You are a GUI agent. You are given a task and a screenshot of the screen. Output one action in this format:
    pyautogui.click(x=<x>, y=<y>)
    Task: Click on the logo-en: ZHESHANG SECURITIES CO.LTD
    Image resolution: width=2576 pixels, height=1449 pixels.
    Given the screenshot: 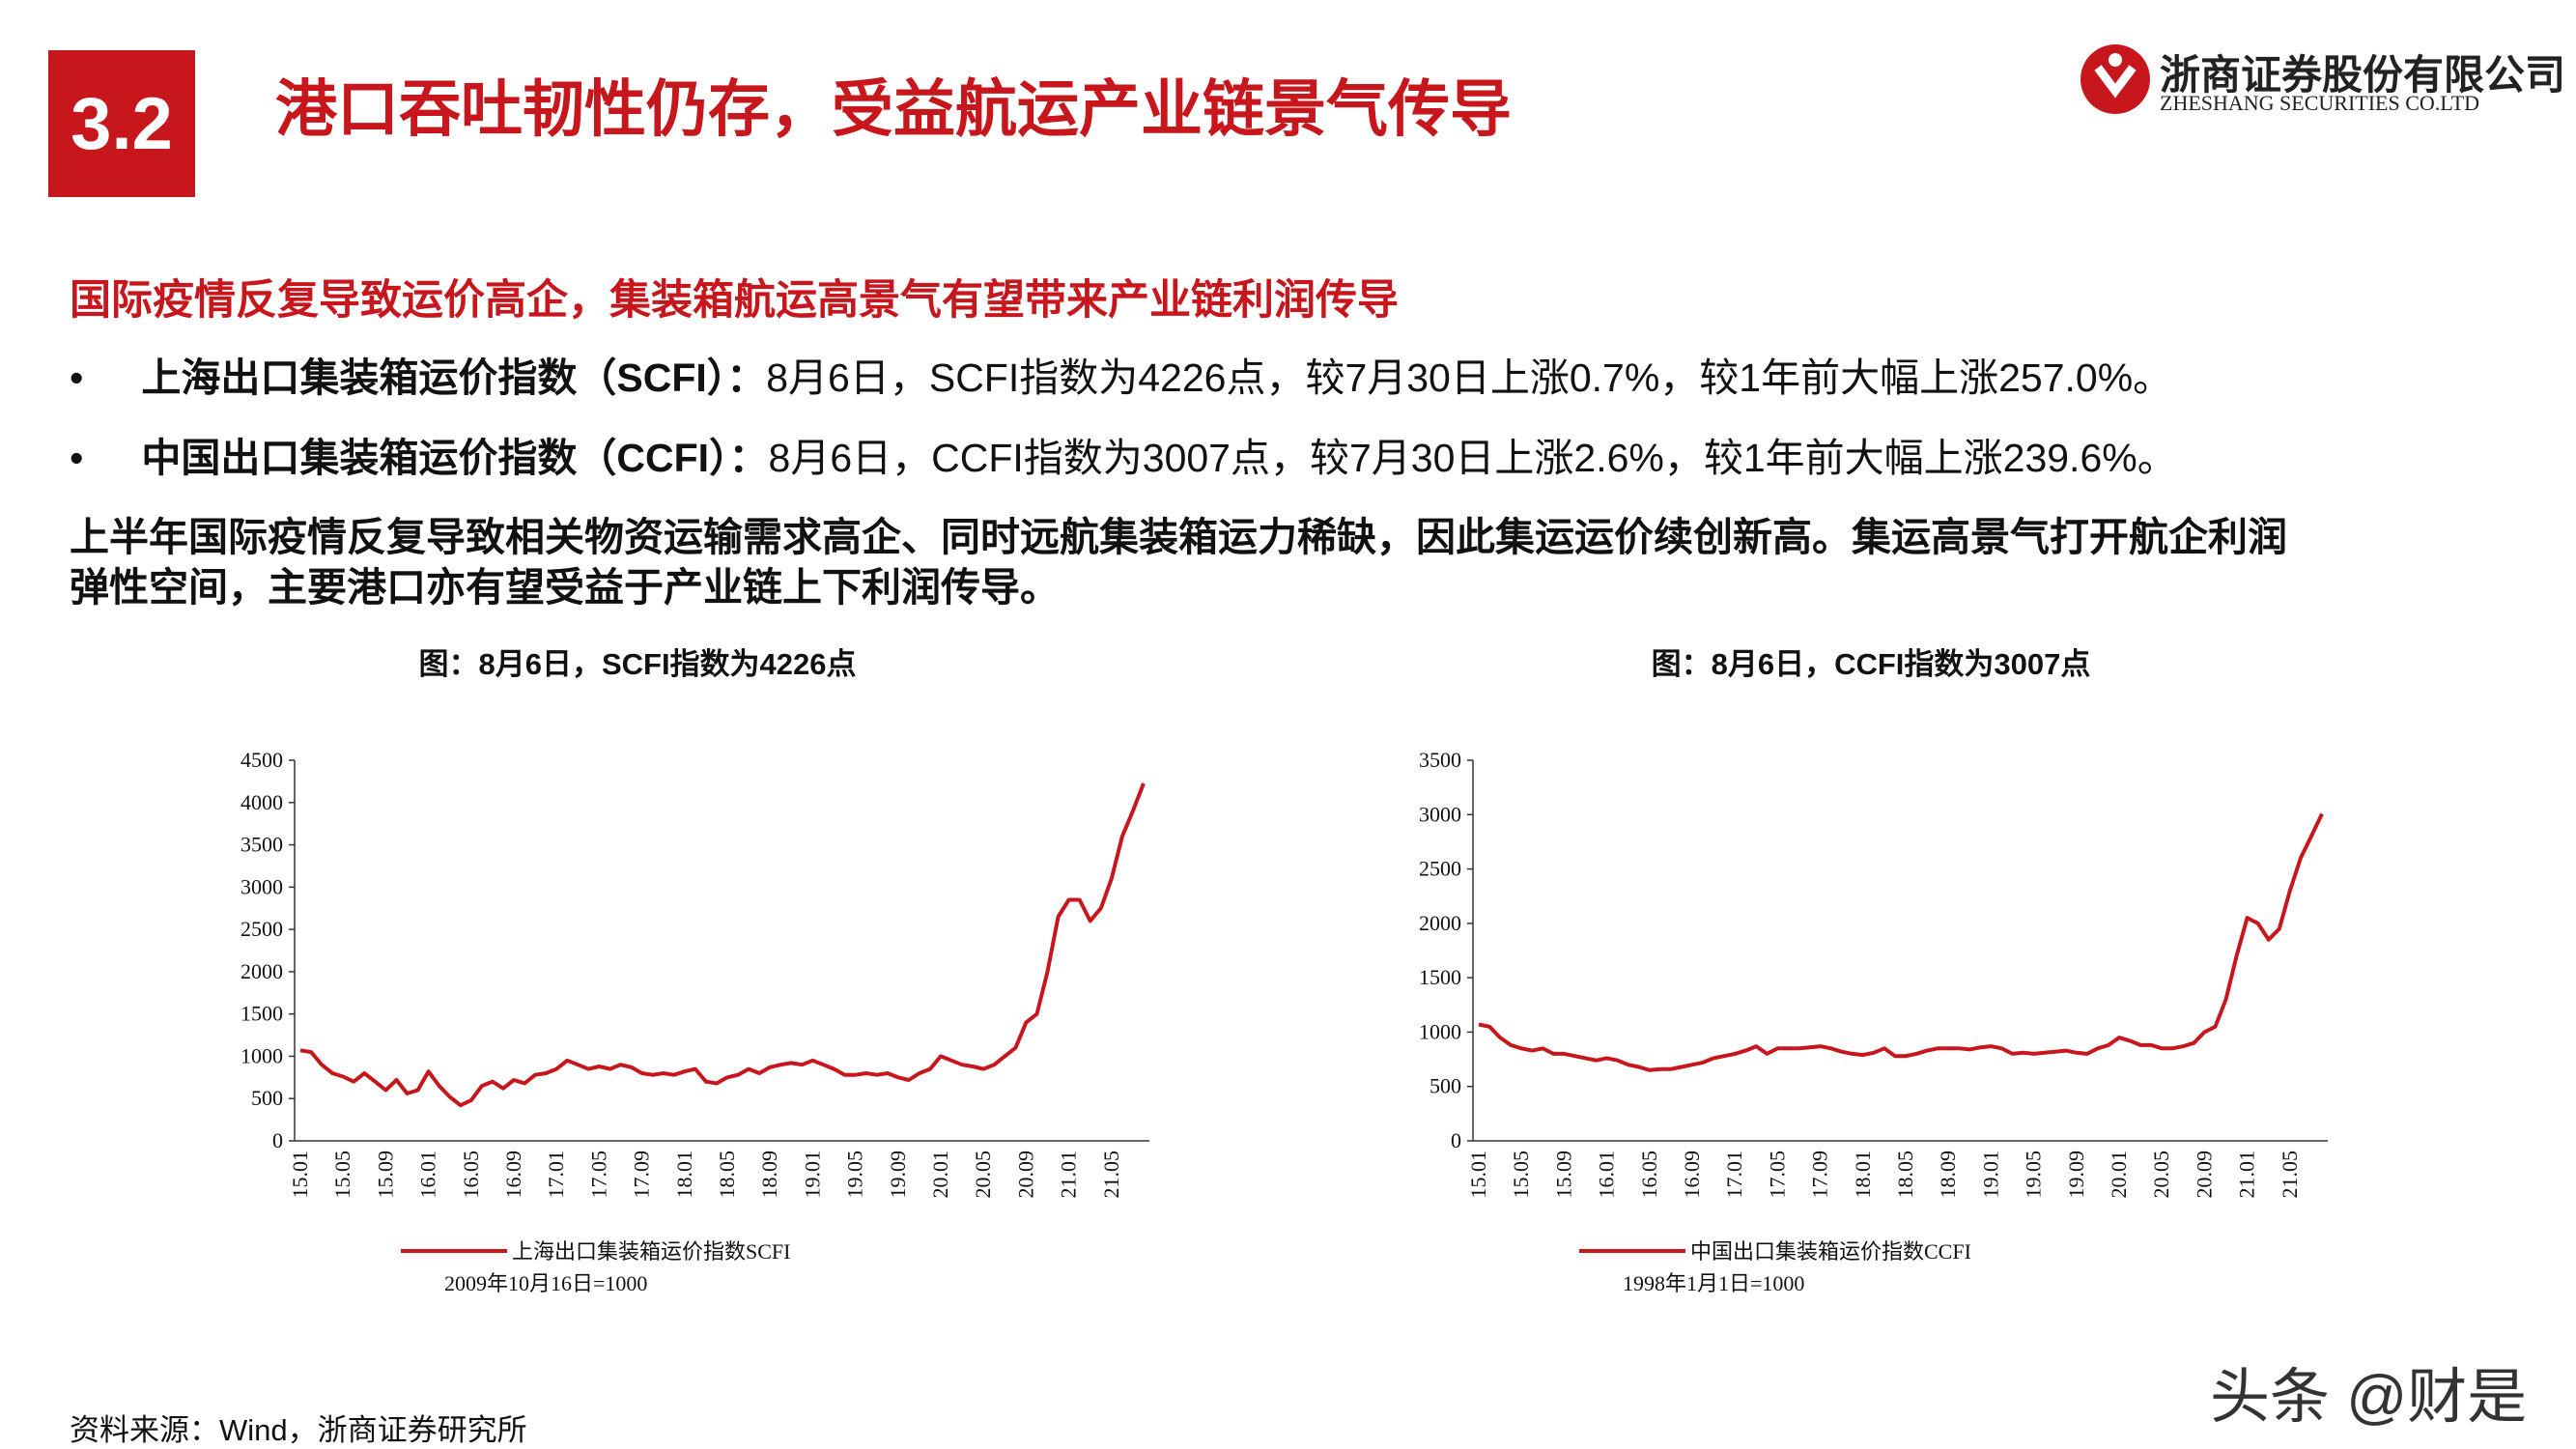 What is the action you would take?
    pyautogui.click(x=2320, y=103)
    